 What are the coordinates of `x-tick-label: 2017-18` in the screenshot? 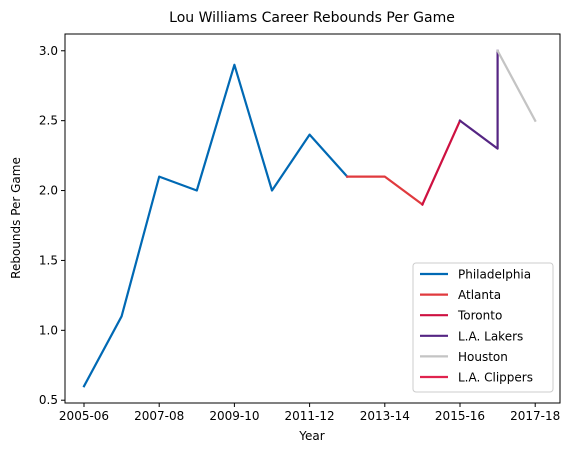 It's located at (535, 416).